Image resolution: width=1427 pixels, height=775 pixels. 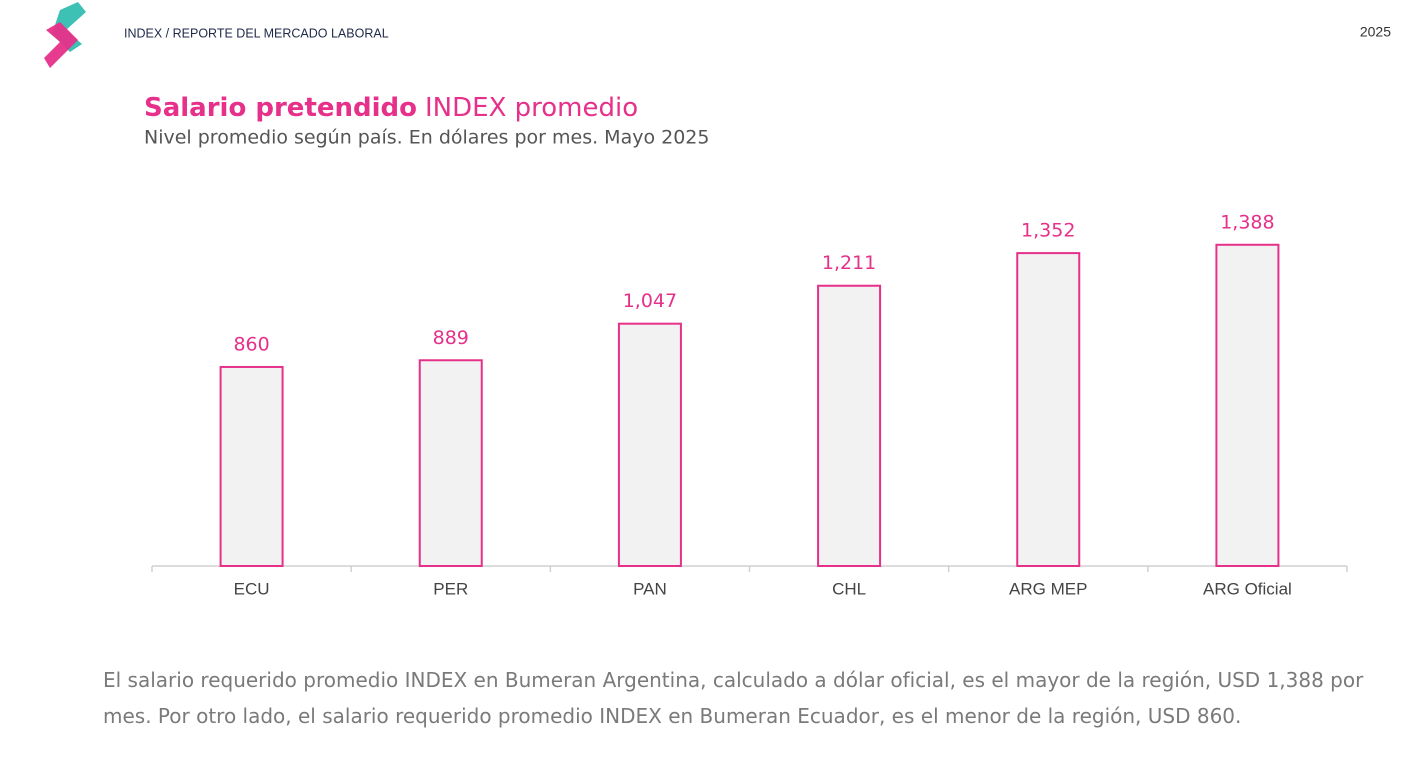 What do you see at coordinates (256, 33) in the screenshot?
I see `brand: INDEX / REPORTE DEL MERCADO LABORAL` at bounding box center [256, 33].